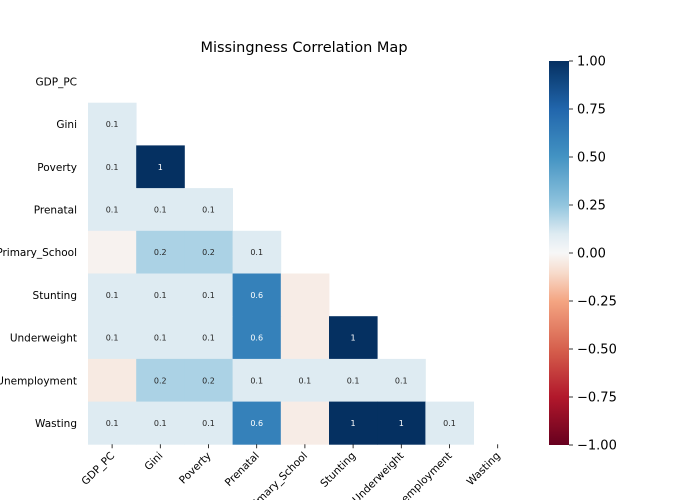 This screenshot has height=500, width=700. What do you see at coordinates (66, 125) in the screenshot?
I see `y-tick-label: Gini` at bounding box center [66, 125].